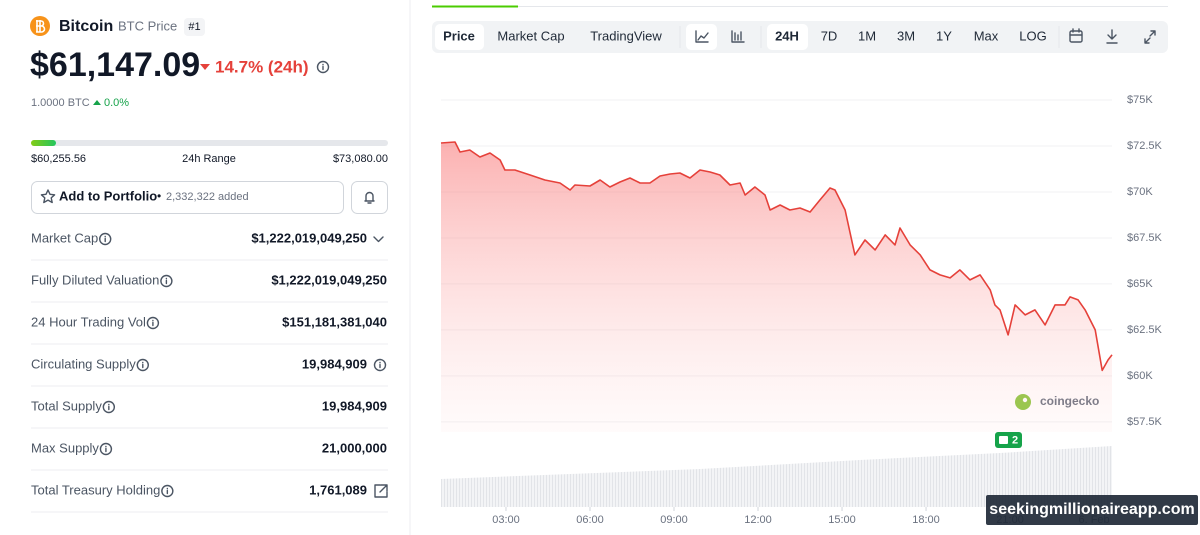 This screenshot has width=1200, height=535. Describe the element at coordinates (906, 35) in the screenshot. I see `range-button: 3M` at that location.